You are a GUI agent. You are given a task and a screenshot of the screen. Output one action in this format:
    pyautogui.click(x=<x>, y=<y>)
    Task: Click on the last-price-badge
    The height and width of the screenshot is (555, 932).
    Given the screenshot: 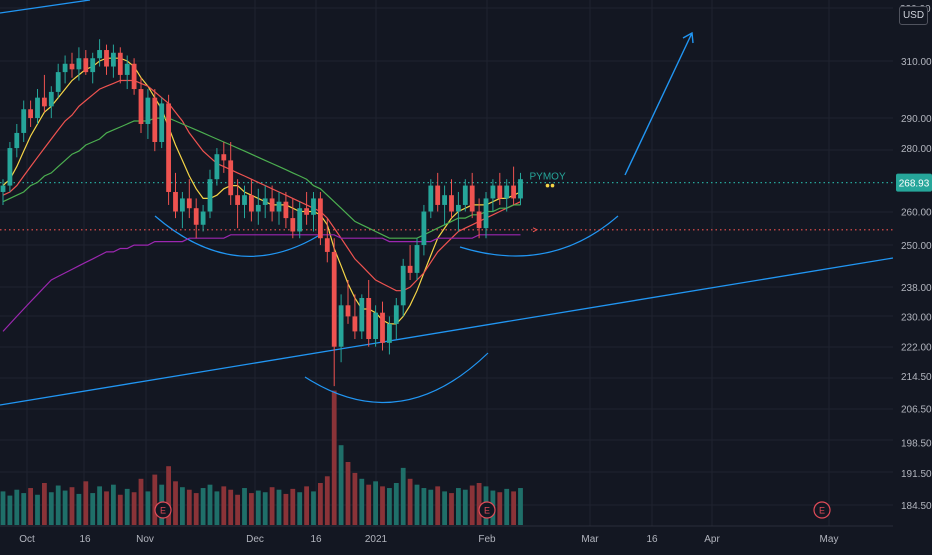 What is the action you would take?
    pyautogui.click(x=914, y=182)
    